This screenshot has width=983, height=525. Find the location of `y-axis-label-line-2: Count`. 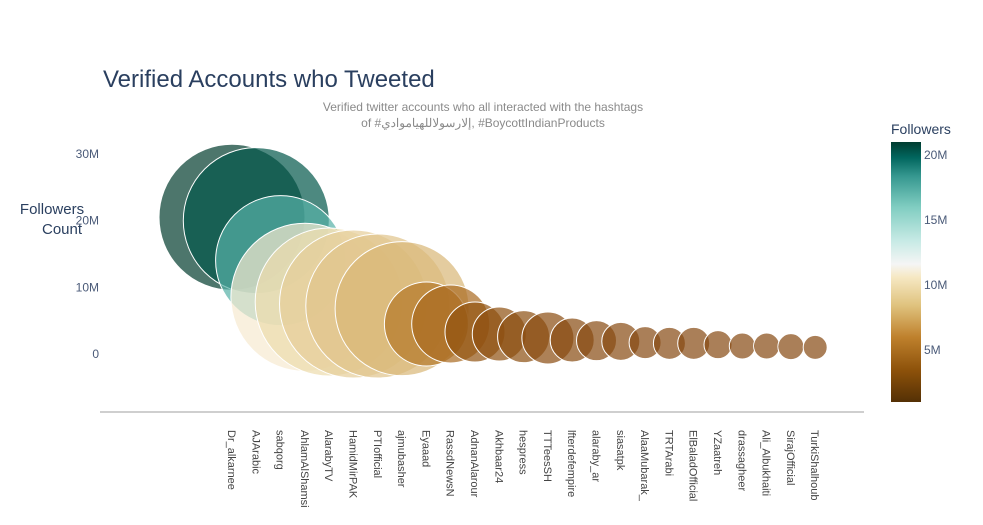

y-axis-label-line-2: Count is located at coordinates (62, 229).